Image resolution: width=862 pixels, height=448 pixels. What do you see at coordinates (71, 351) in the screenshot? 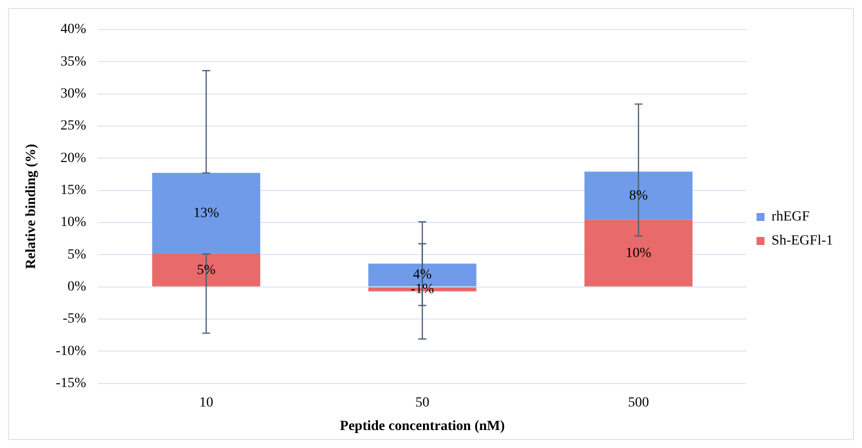
I see `y-tick-label: -10%` at bounding box center [71, 351].